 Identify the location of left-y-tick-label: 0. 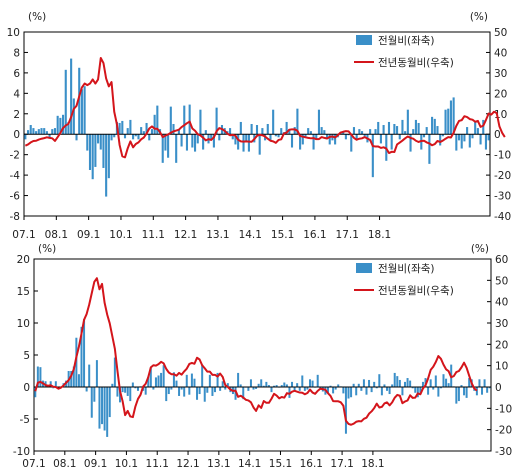
(16, 135).